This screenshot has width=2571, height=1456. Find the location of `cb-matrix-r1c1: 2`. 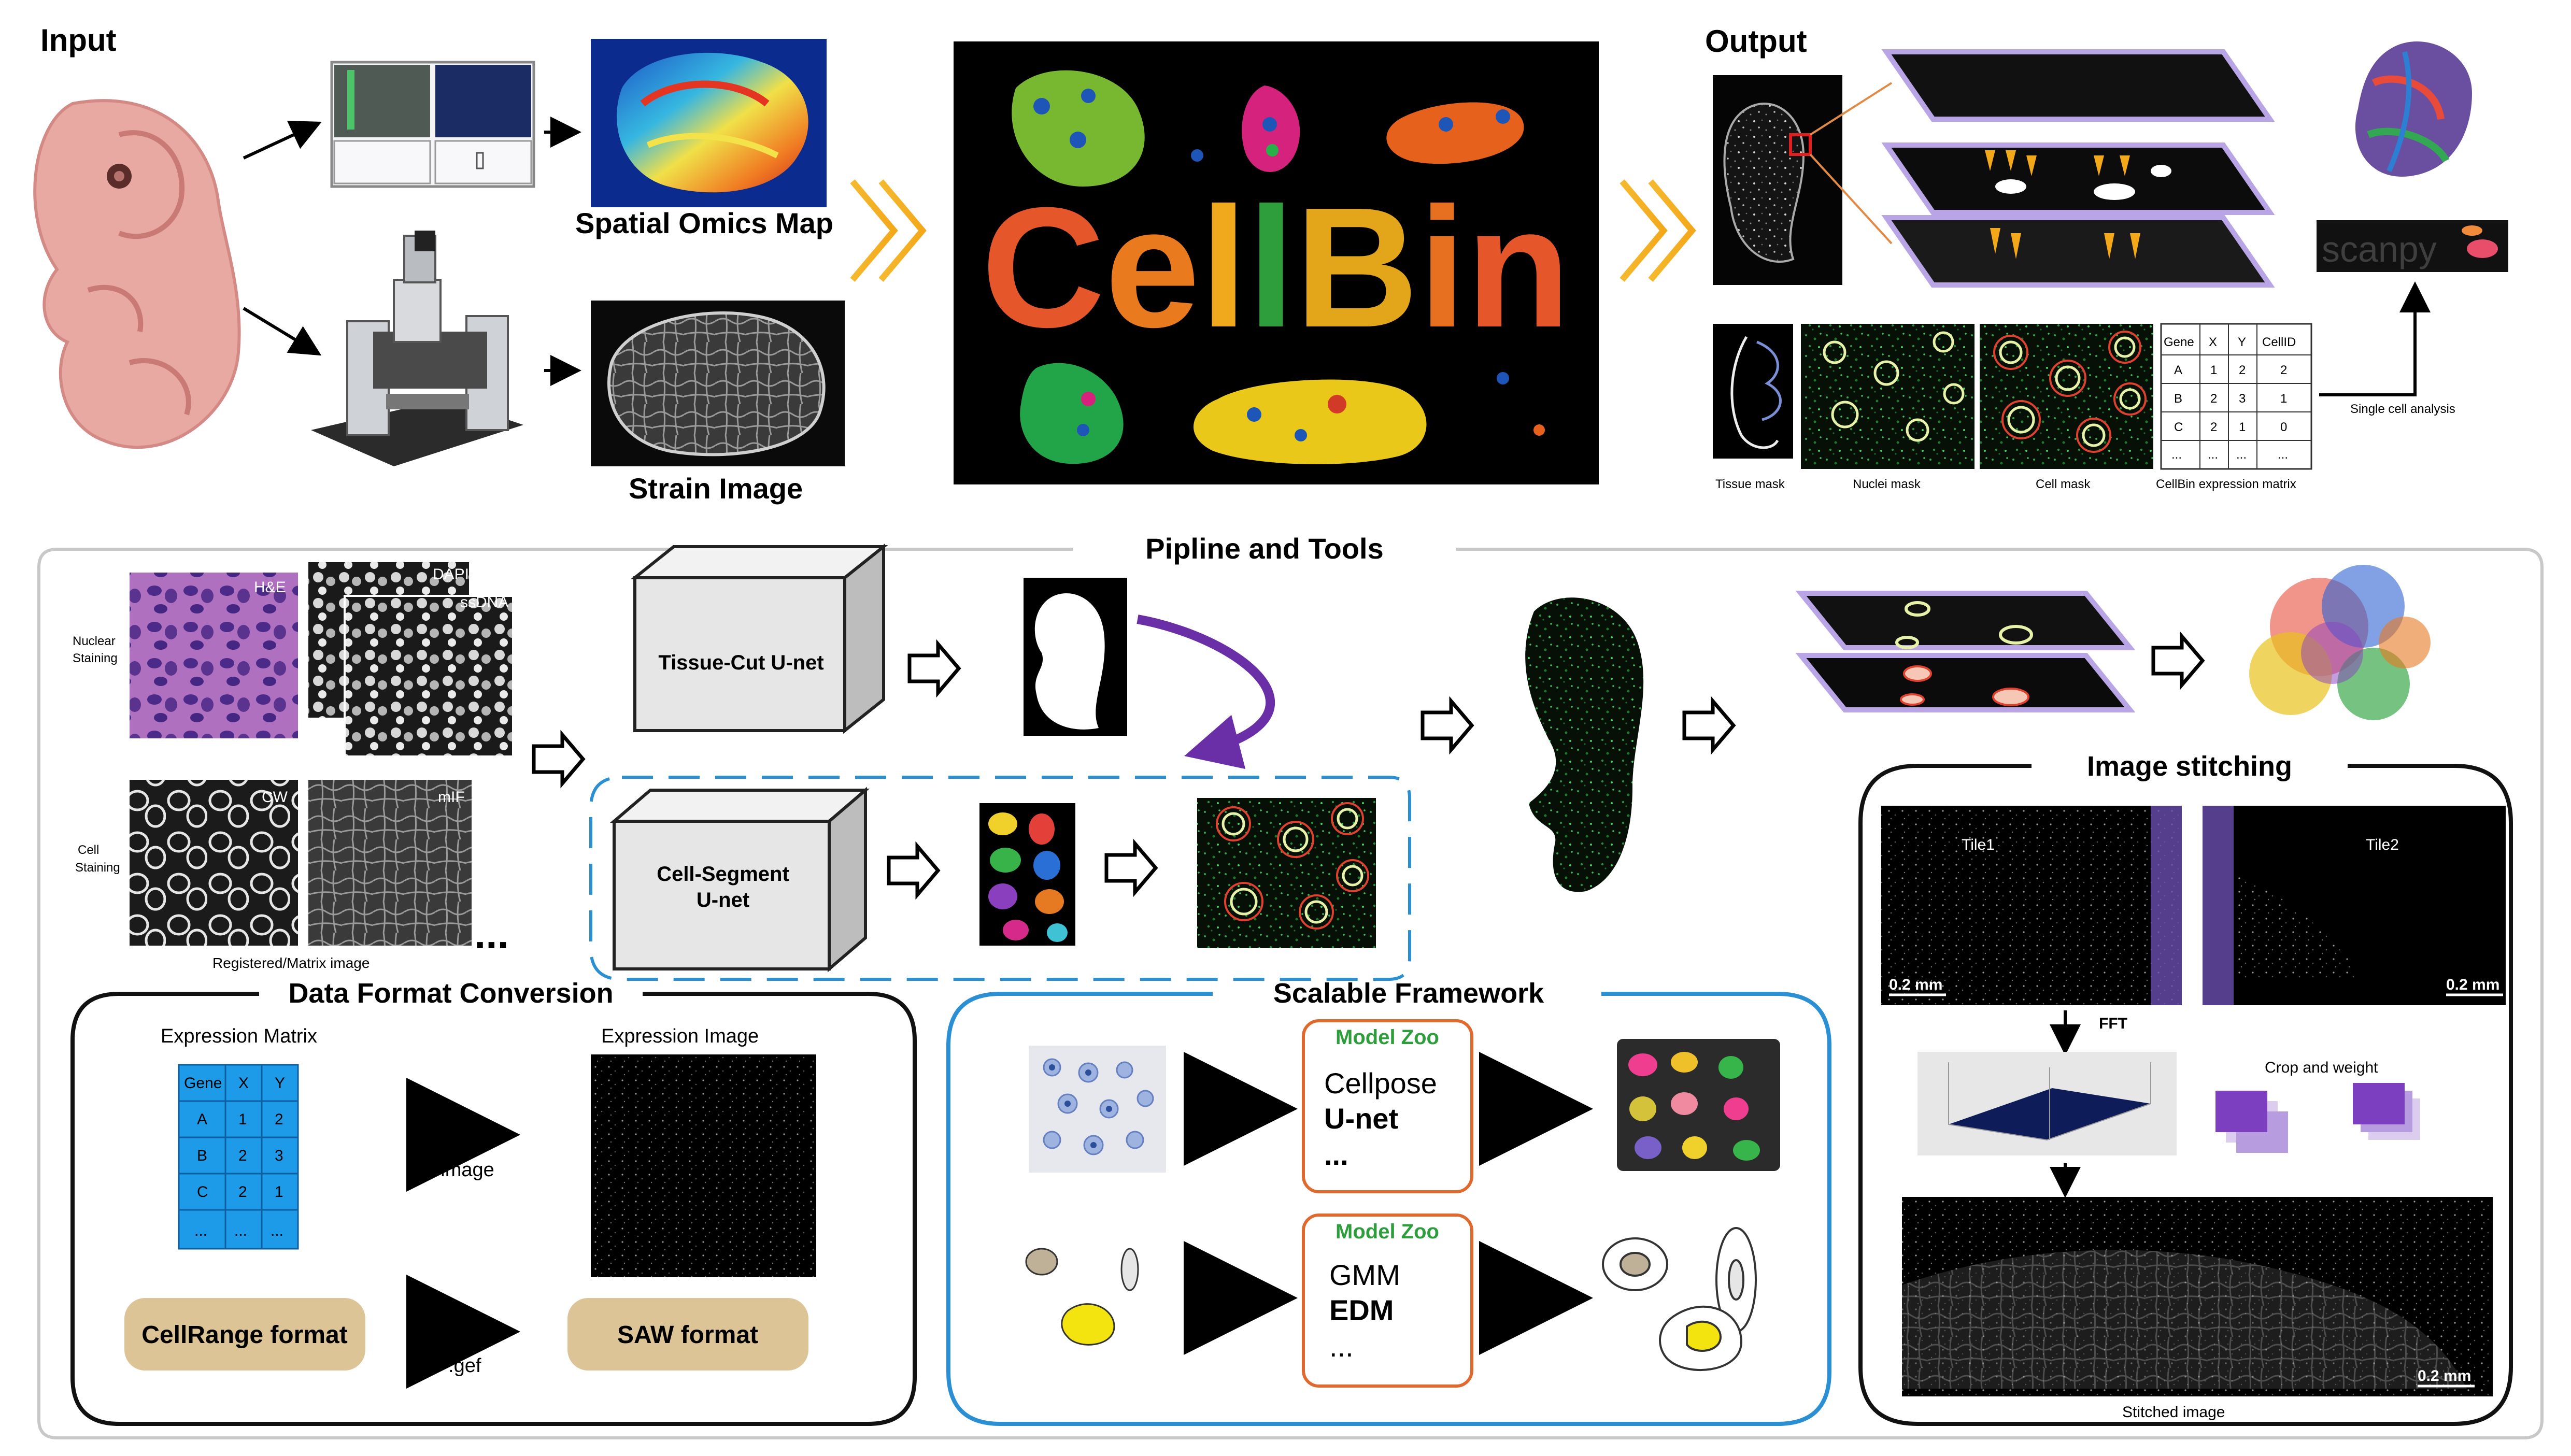

cb-matrix-r1c1: 2 is located at coordinates (2213, 399).